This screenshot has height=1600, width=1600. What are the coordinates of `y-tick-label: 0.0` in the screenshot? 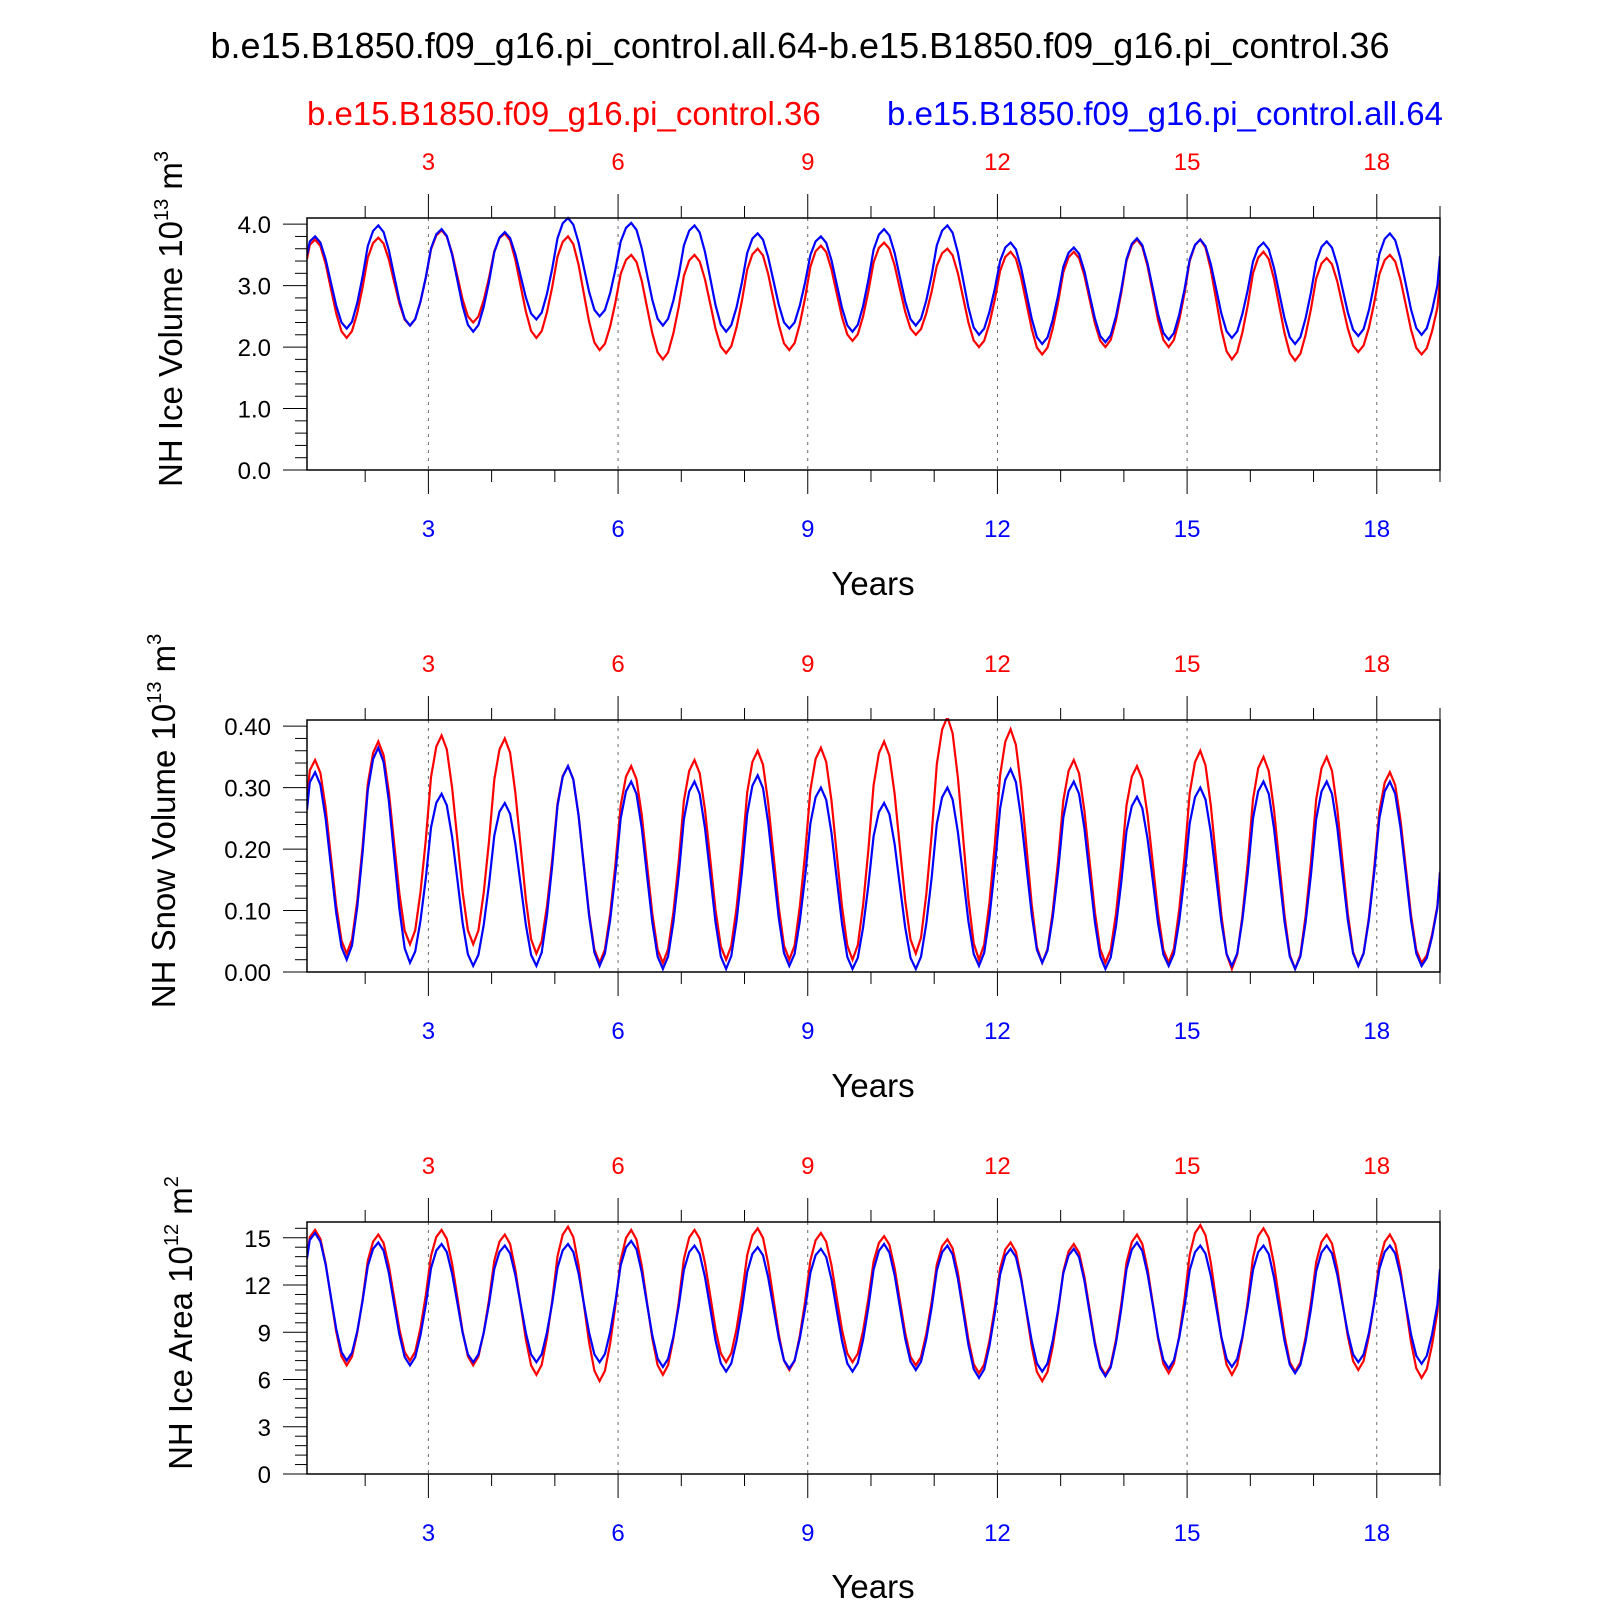 It's located at (254, 471).